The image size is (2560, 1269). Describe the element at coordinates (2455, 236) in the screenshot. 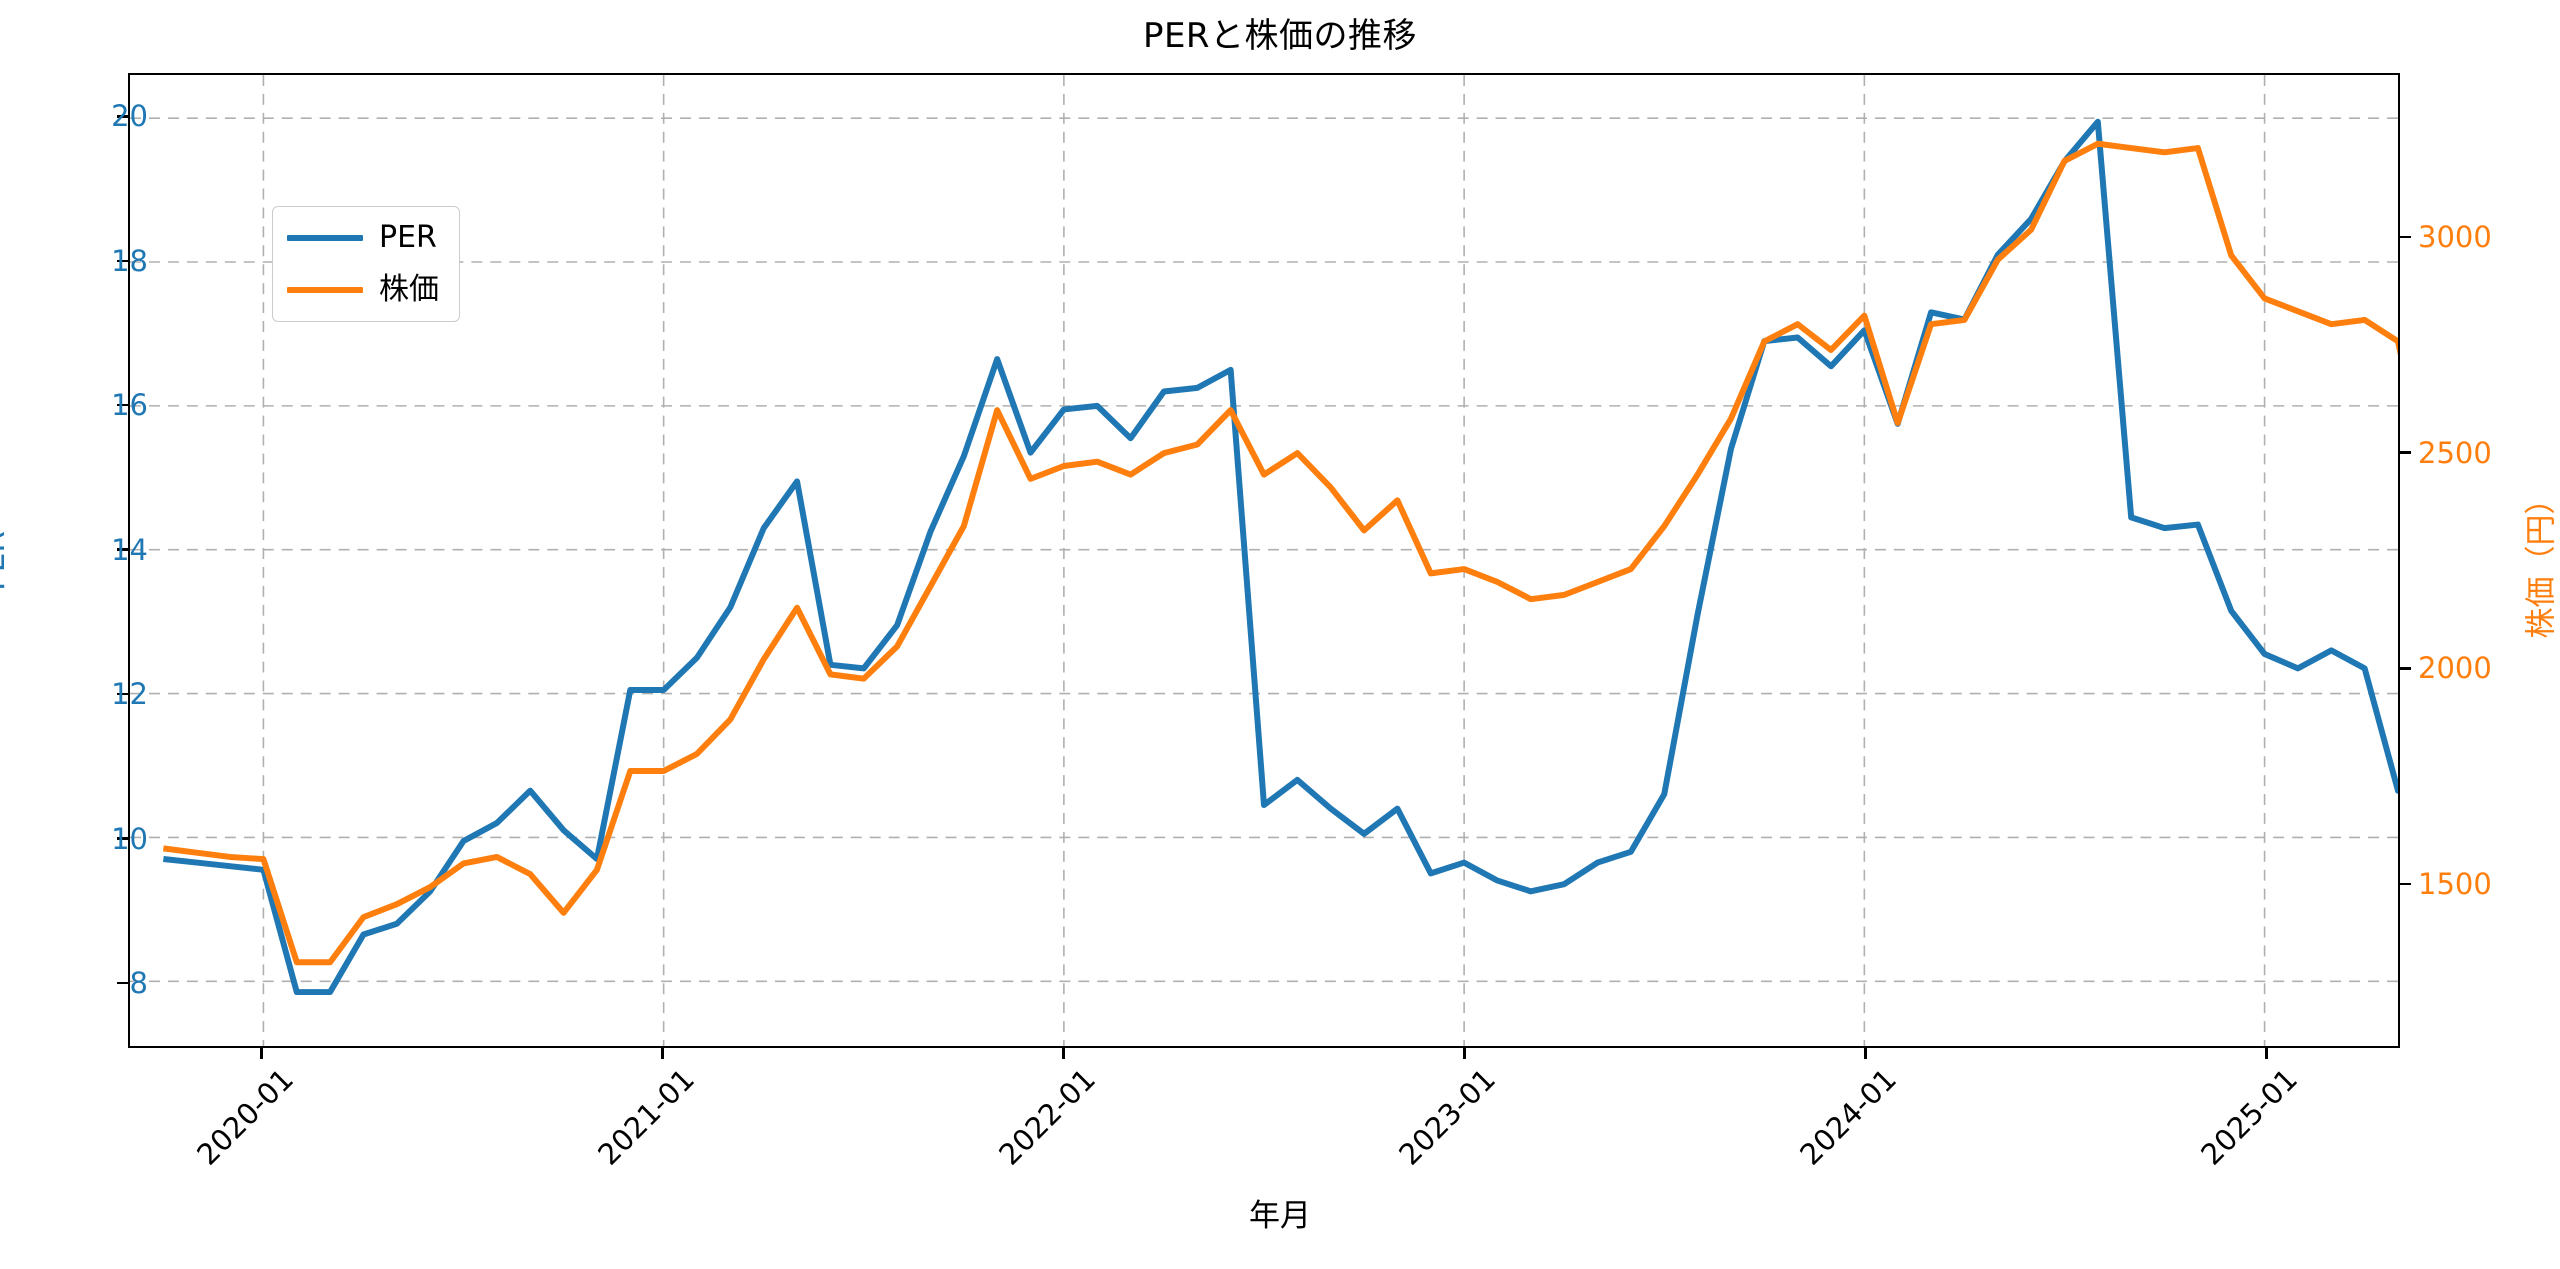

I see `y-tick-label-right: 3000` at that location.